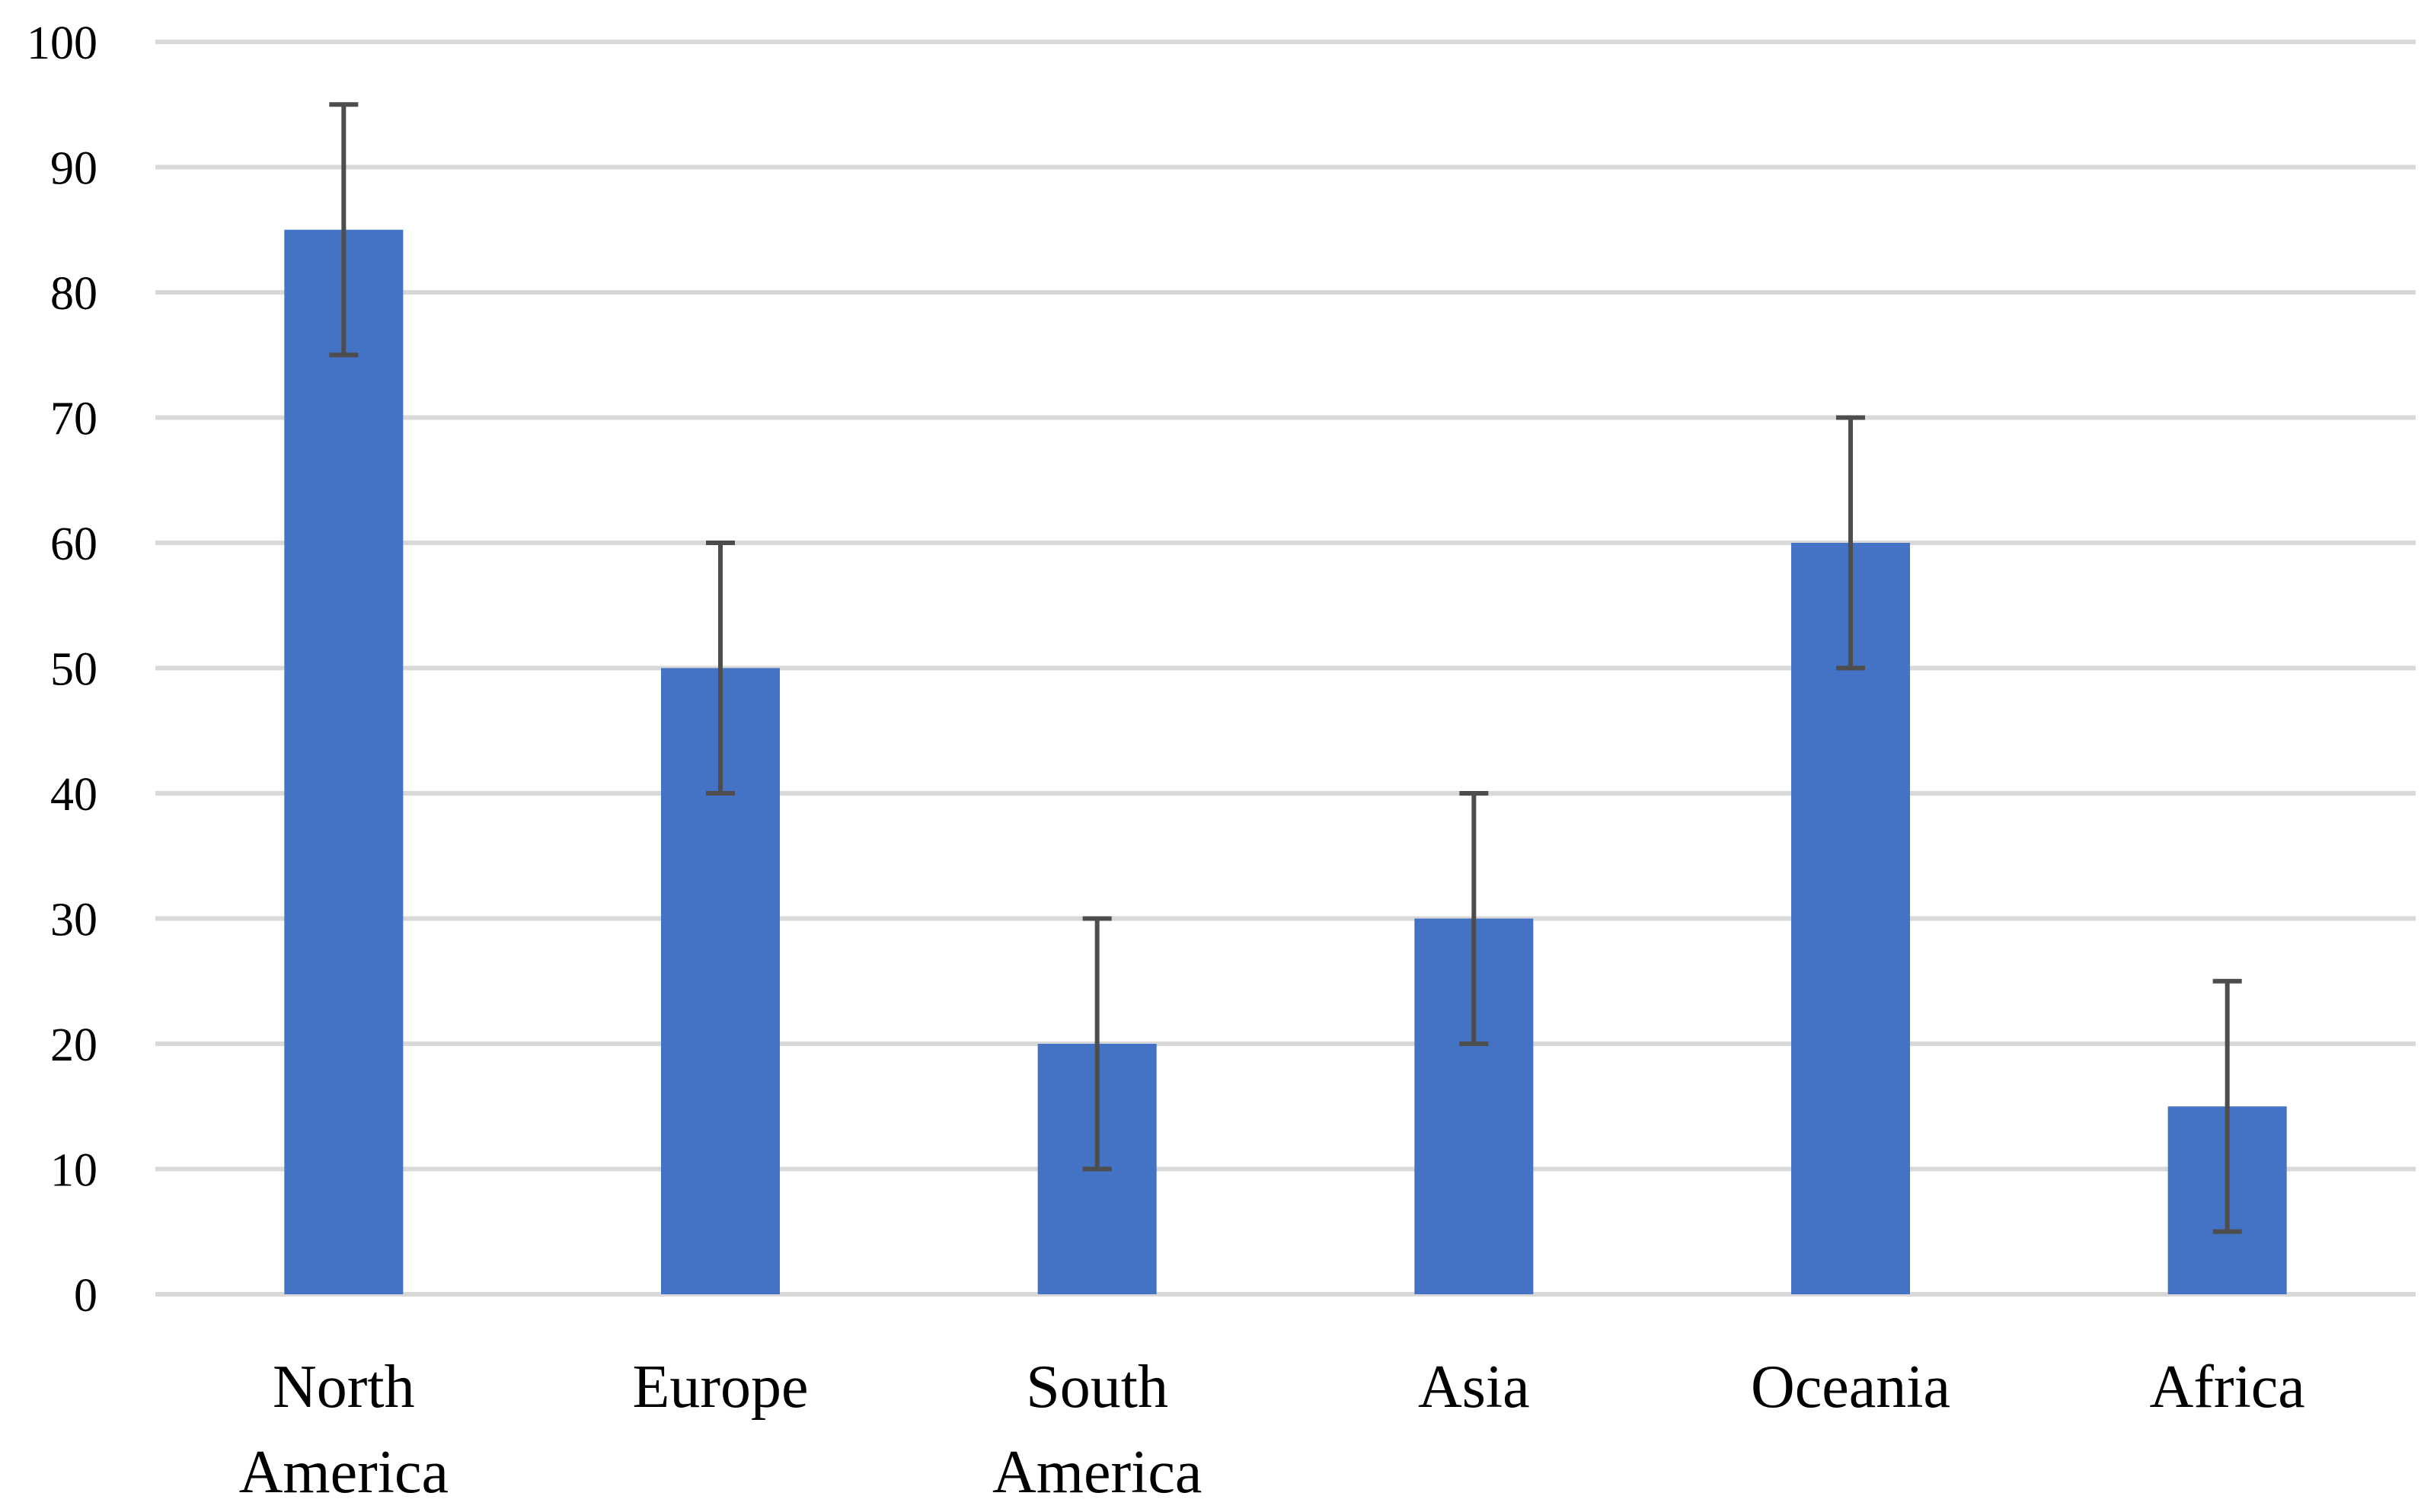 The image size is (2421, 1512). I want to click on y-tick-label: 0, so click(85, 1296).